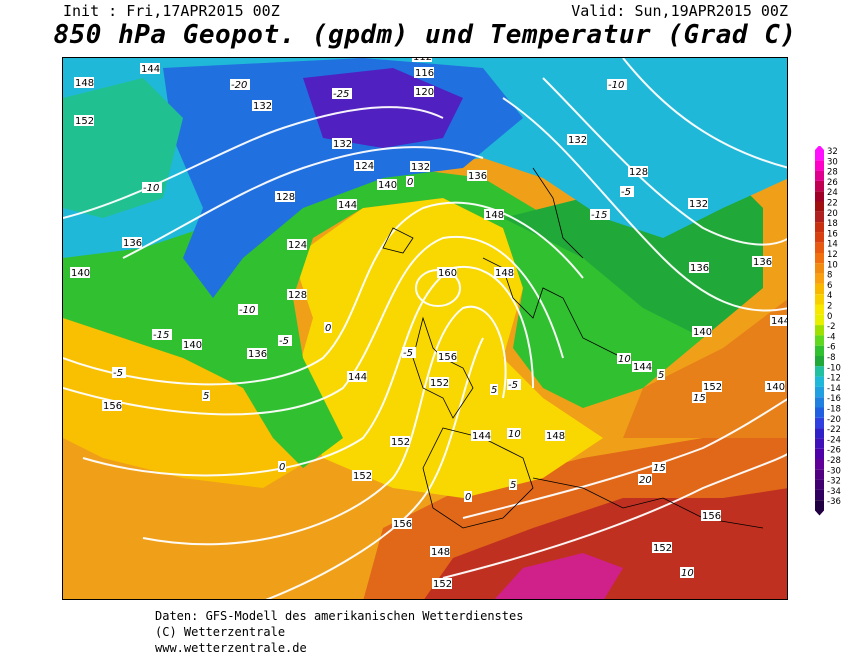 The image size is (850, 657). I want to click on hot-region-africa, so click(605, 543).